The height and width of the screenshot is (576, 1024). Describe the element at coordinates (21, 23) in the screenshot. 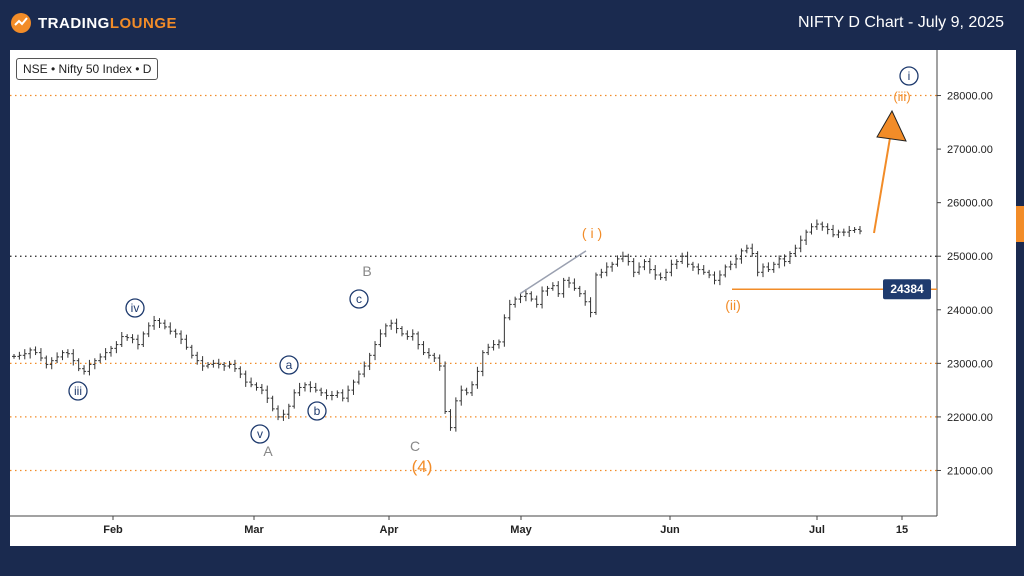

I see `logo-mark-icon` at that location.